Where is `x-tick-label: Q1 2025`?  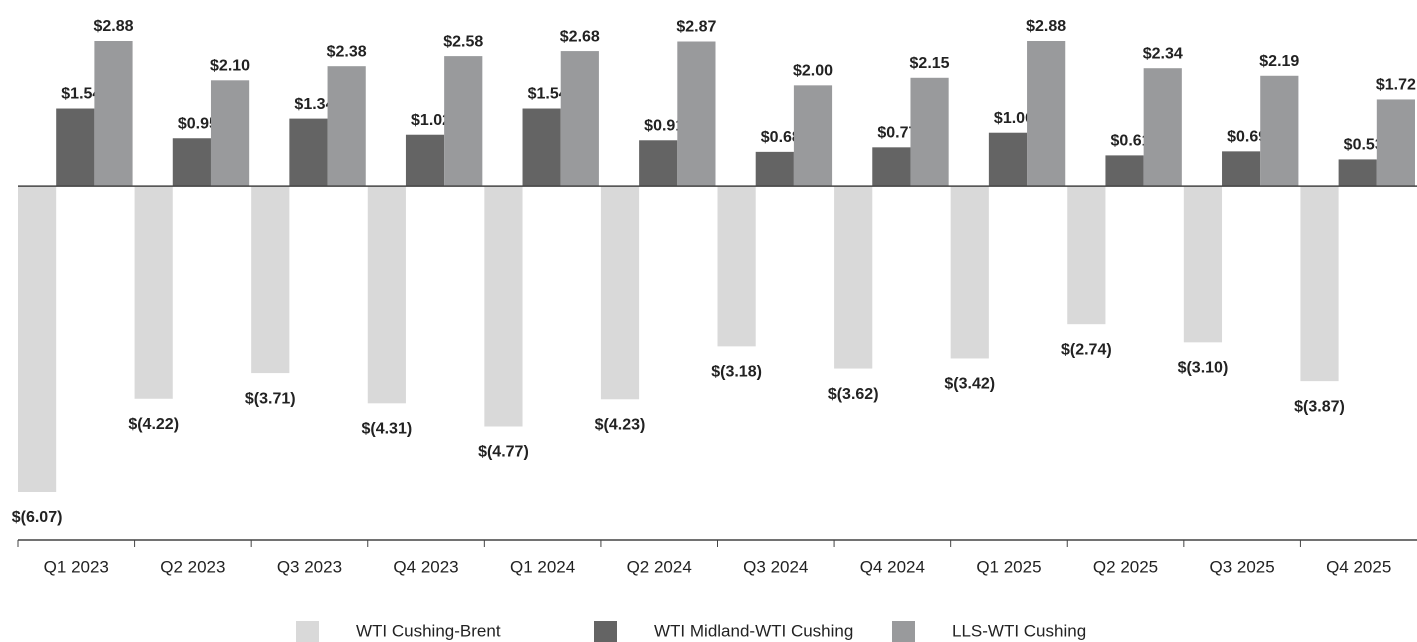
x-tick-label: Q1 2025 is located at coordinates (1008, 566).